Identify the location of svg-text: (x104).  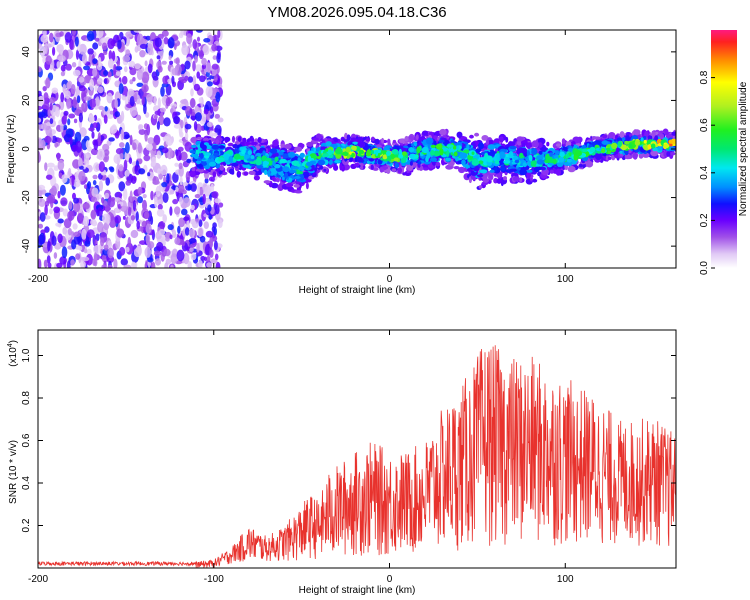
(13, 353).